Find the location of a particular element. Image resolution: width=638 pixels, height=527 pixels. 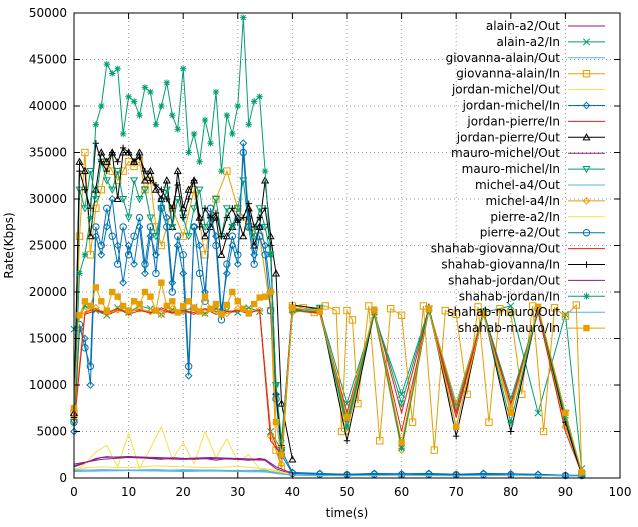

y-tick-label: 35000 is located at coordinates (48, 153).